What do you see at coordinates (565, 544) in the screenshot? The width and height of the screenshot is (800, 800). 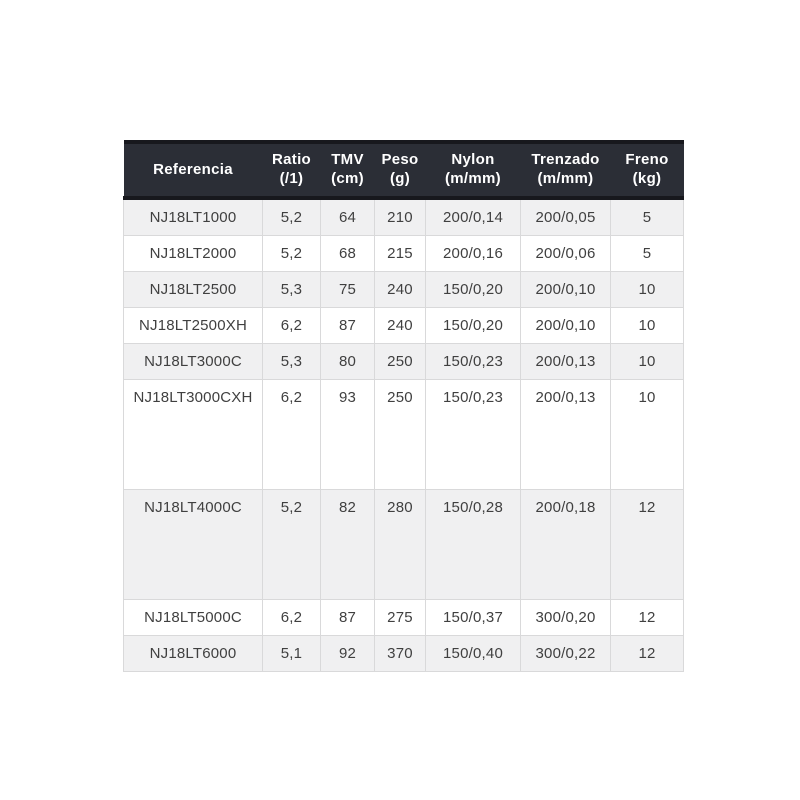 I see `table-cell: 200/0,18` at bounding box center [565, 544].